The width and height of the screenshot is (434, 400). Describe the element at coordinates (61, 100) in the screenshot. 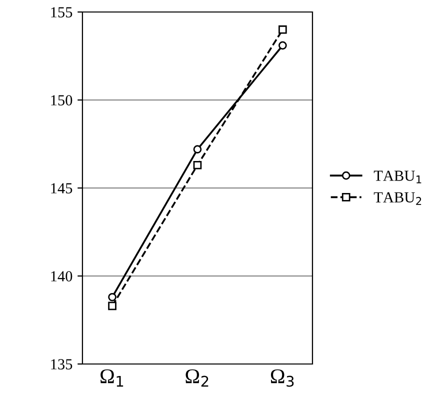

I see `y-tick-label: 150` at that location.